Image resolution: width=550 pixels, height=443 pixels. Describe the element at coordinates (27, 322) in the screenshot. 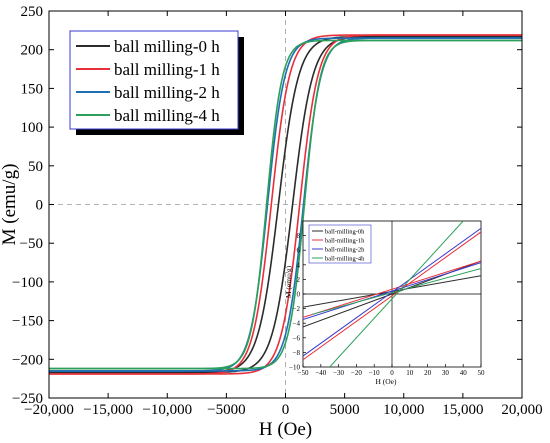

I see `y-tick-label: −150` at that location.